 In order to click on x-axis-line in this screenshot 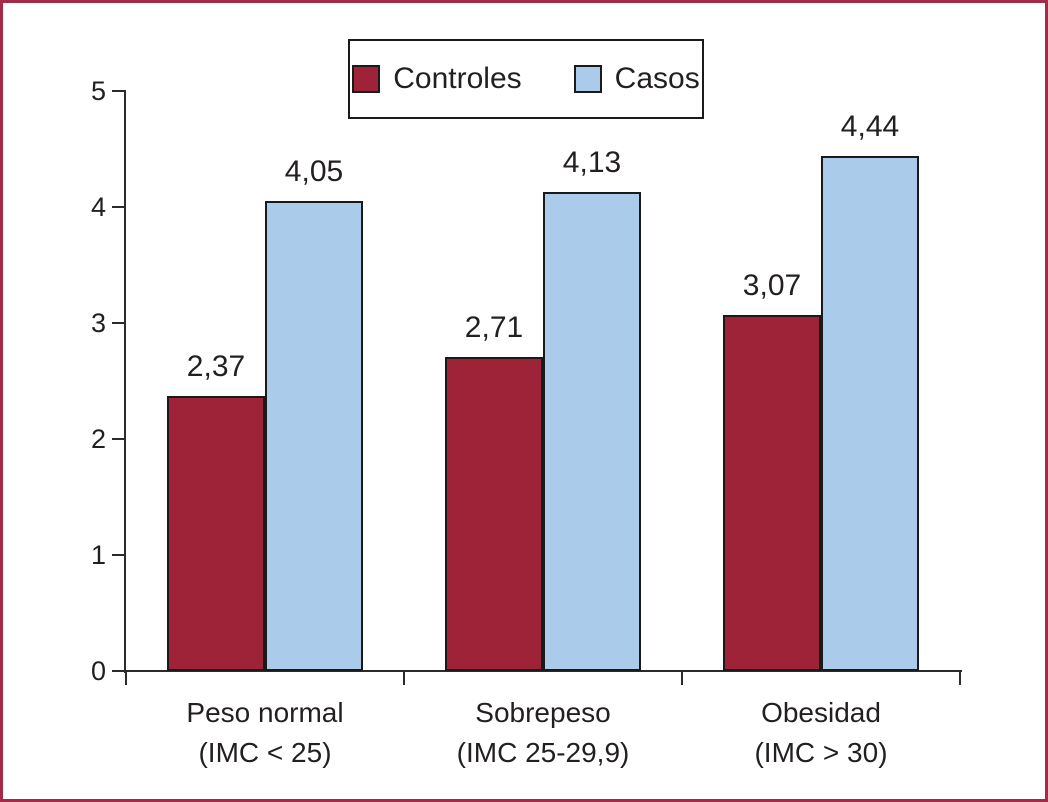, I will do `click(543, 671)`.